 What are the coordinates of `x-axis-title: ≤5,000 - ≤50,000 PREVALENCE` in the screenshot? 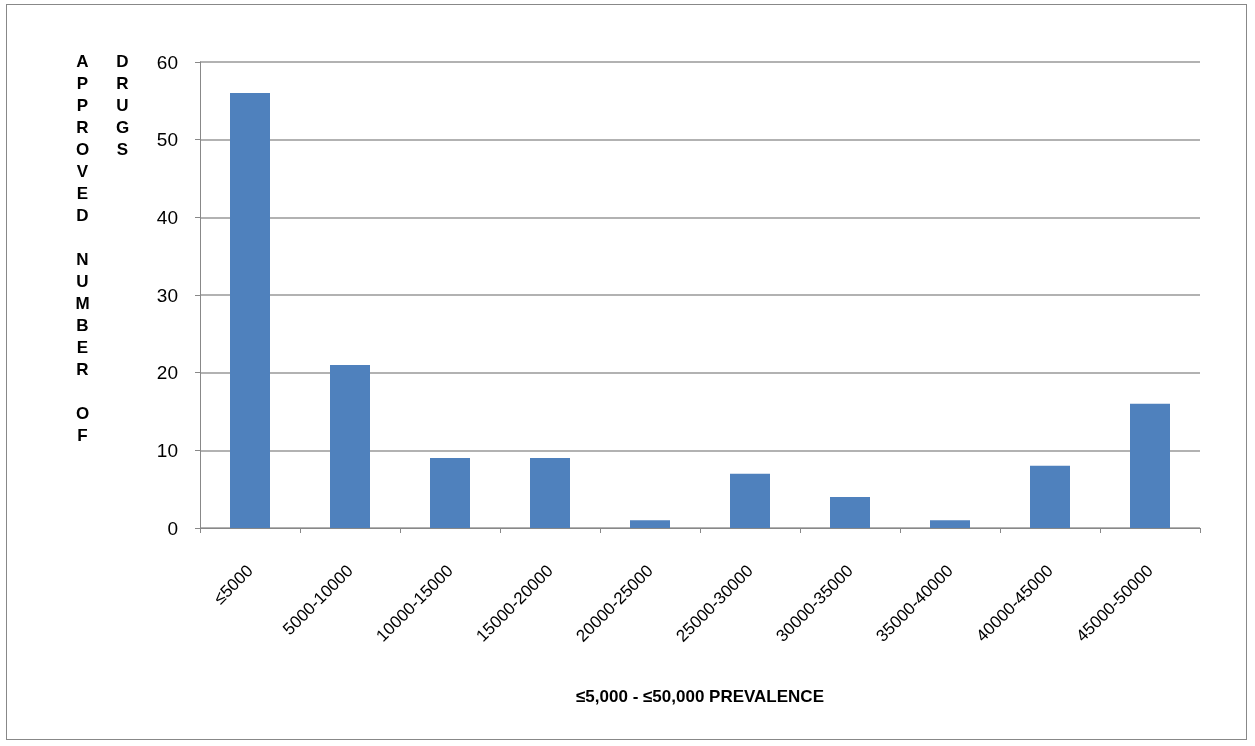 It's located at (700, 696).